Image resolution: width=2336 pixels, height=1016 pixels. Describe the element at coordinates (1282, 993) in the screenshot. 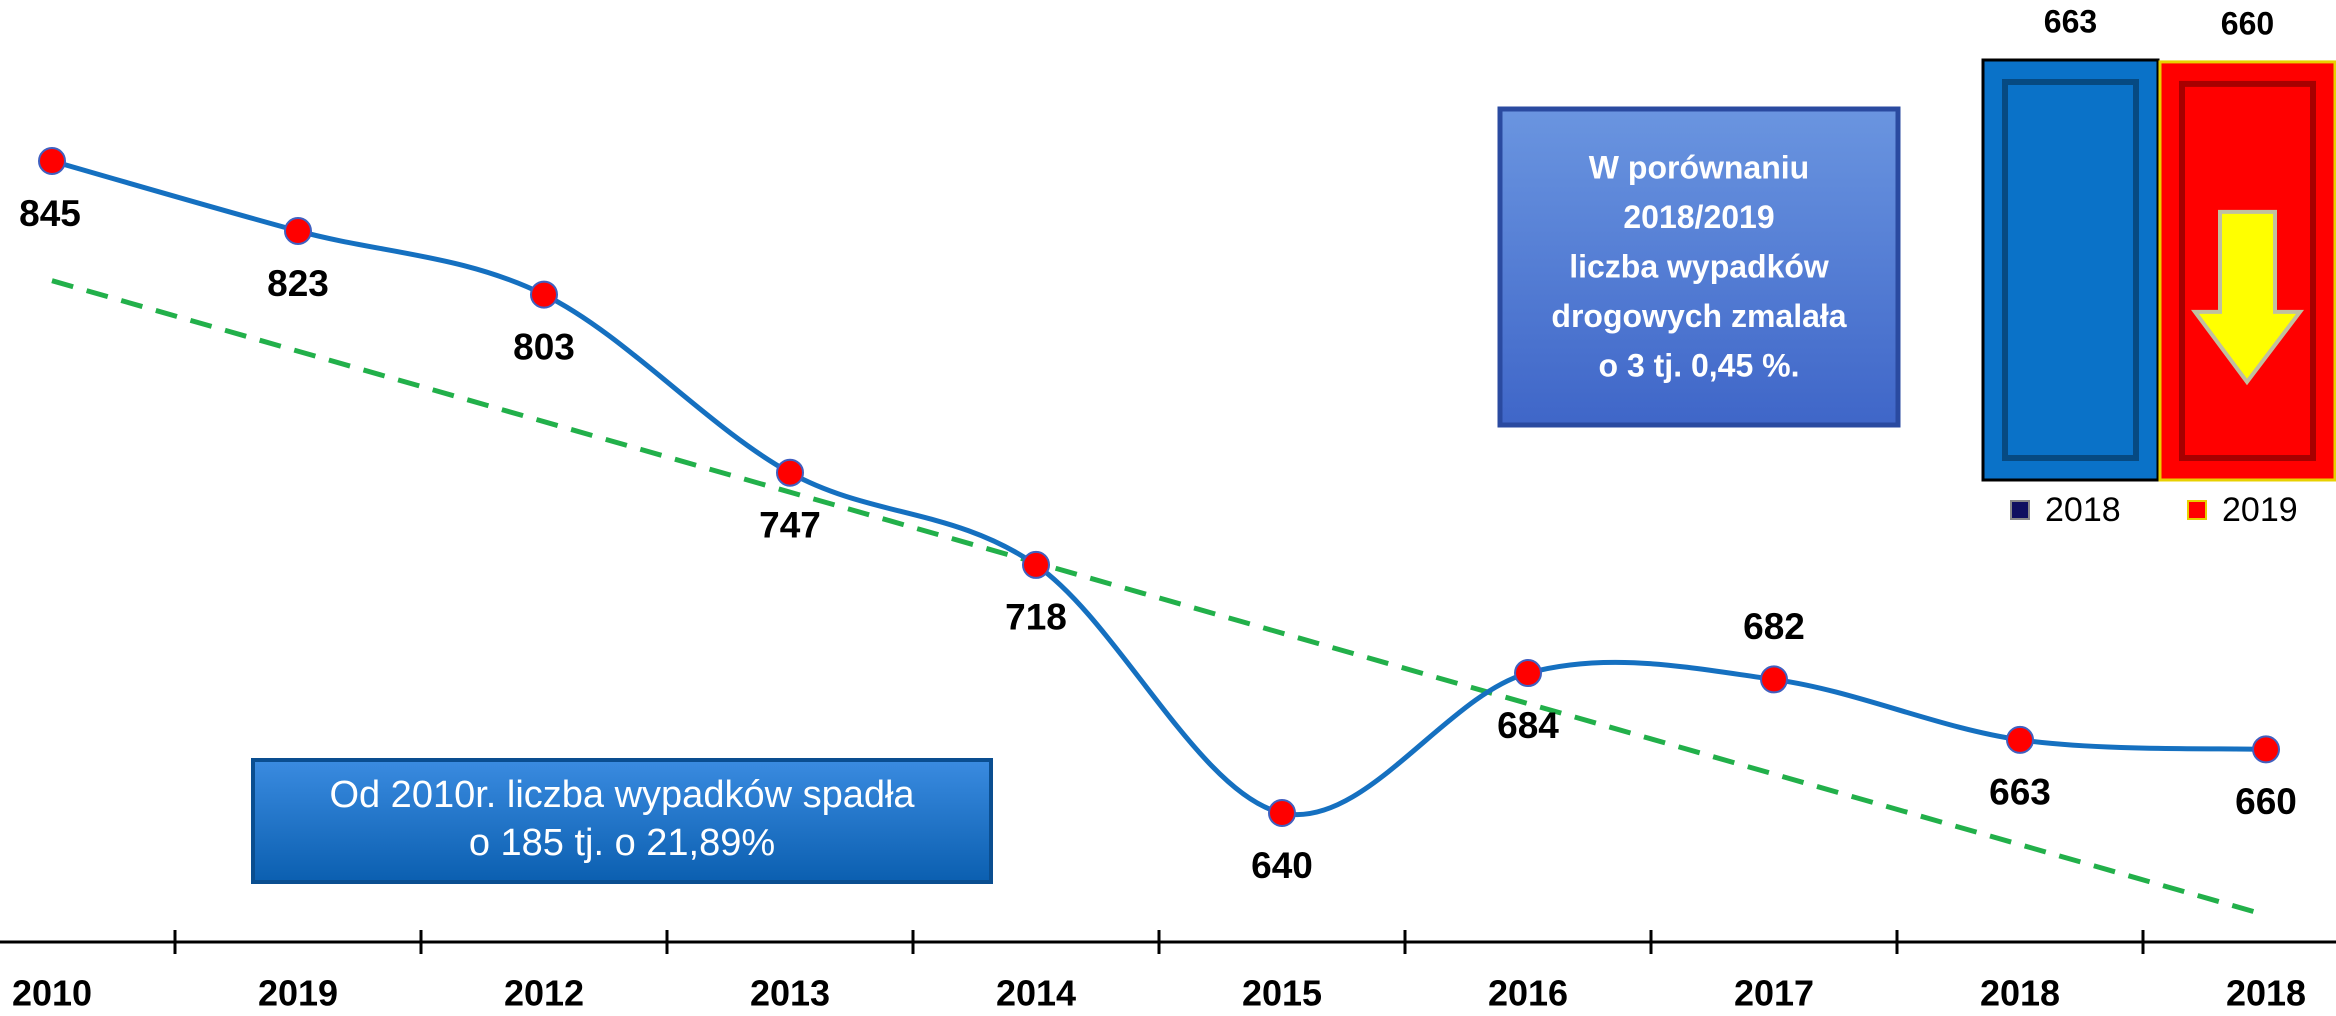

I see `x-tick-label: 2015` at that location.